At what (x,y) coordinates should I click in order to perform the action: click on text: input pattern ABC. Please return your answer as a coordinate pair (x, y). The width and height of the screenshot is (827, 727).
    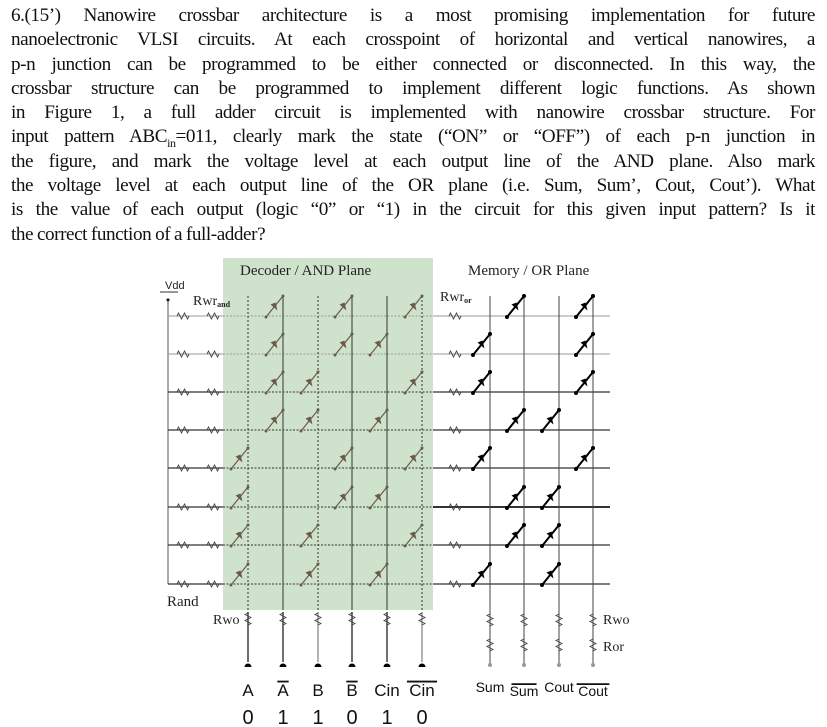
    Looking at the image, I should click on (89, 137).